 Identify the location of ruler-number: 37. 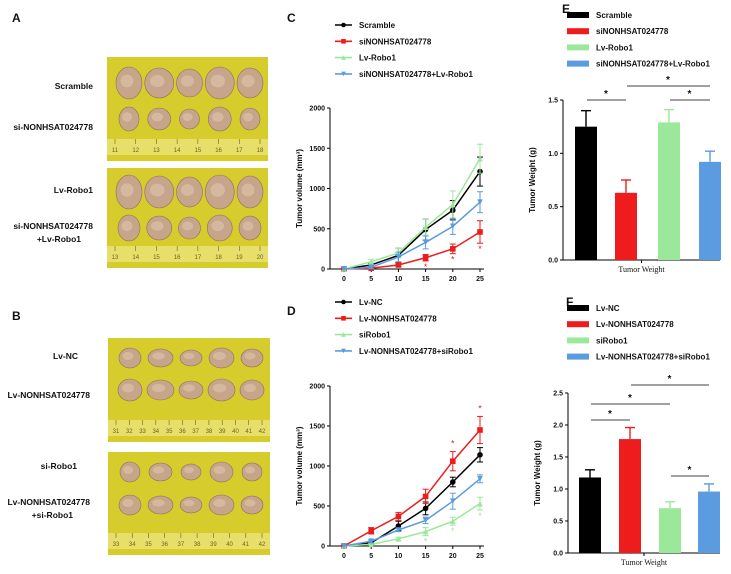
(195, 432).